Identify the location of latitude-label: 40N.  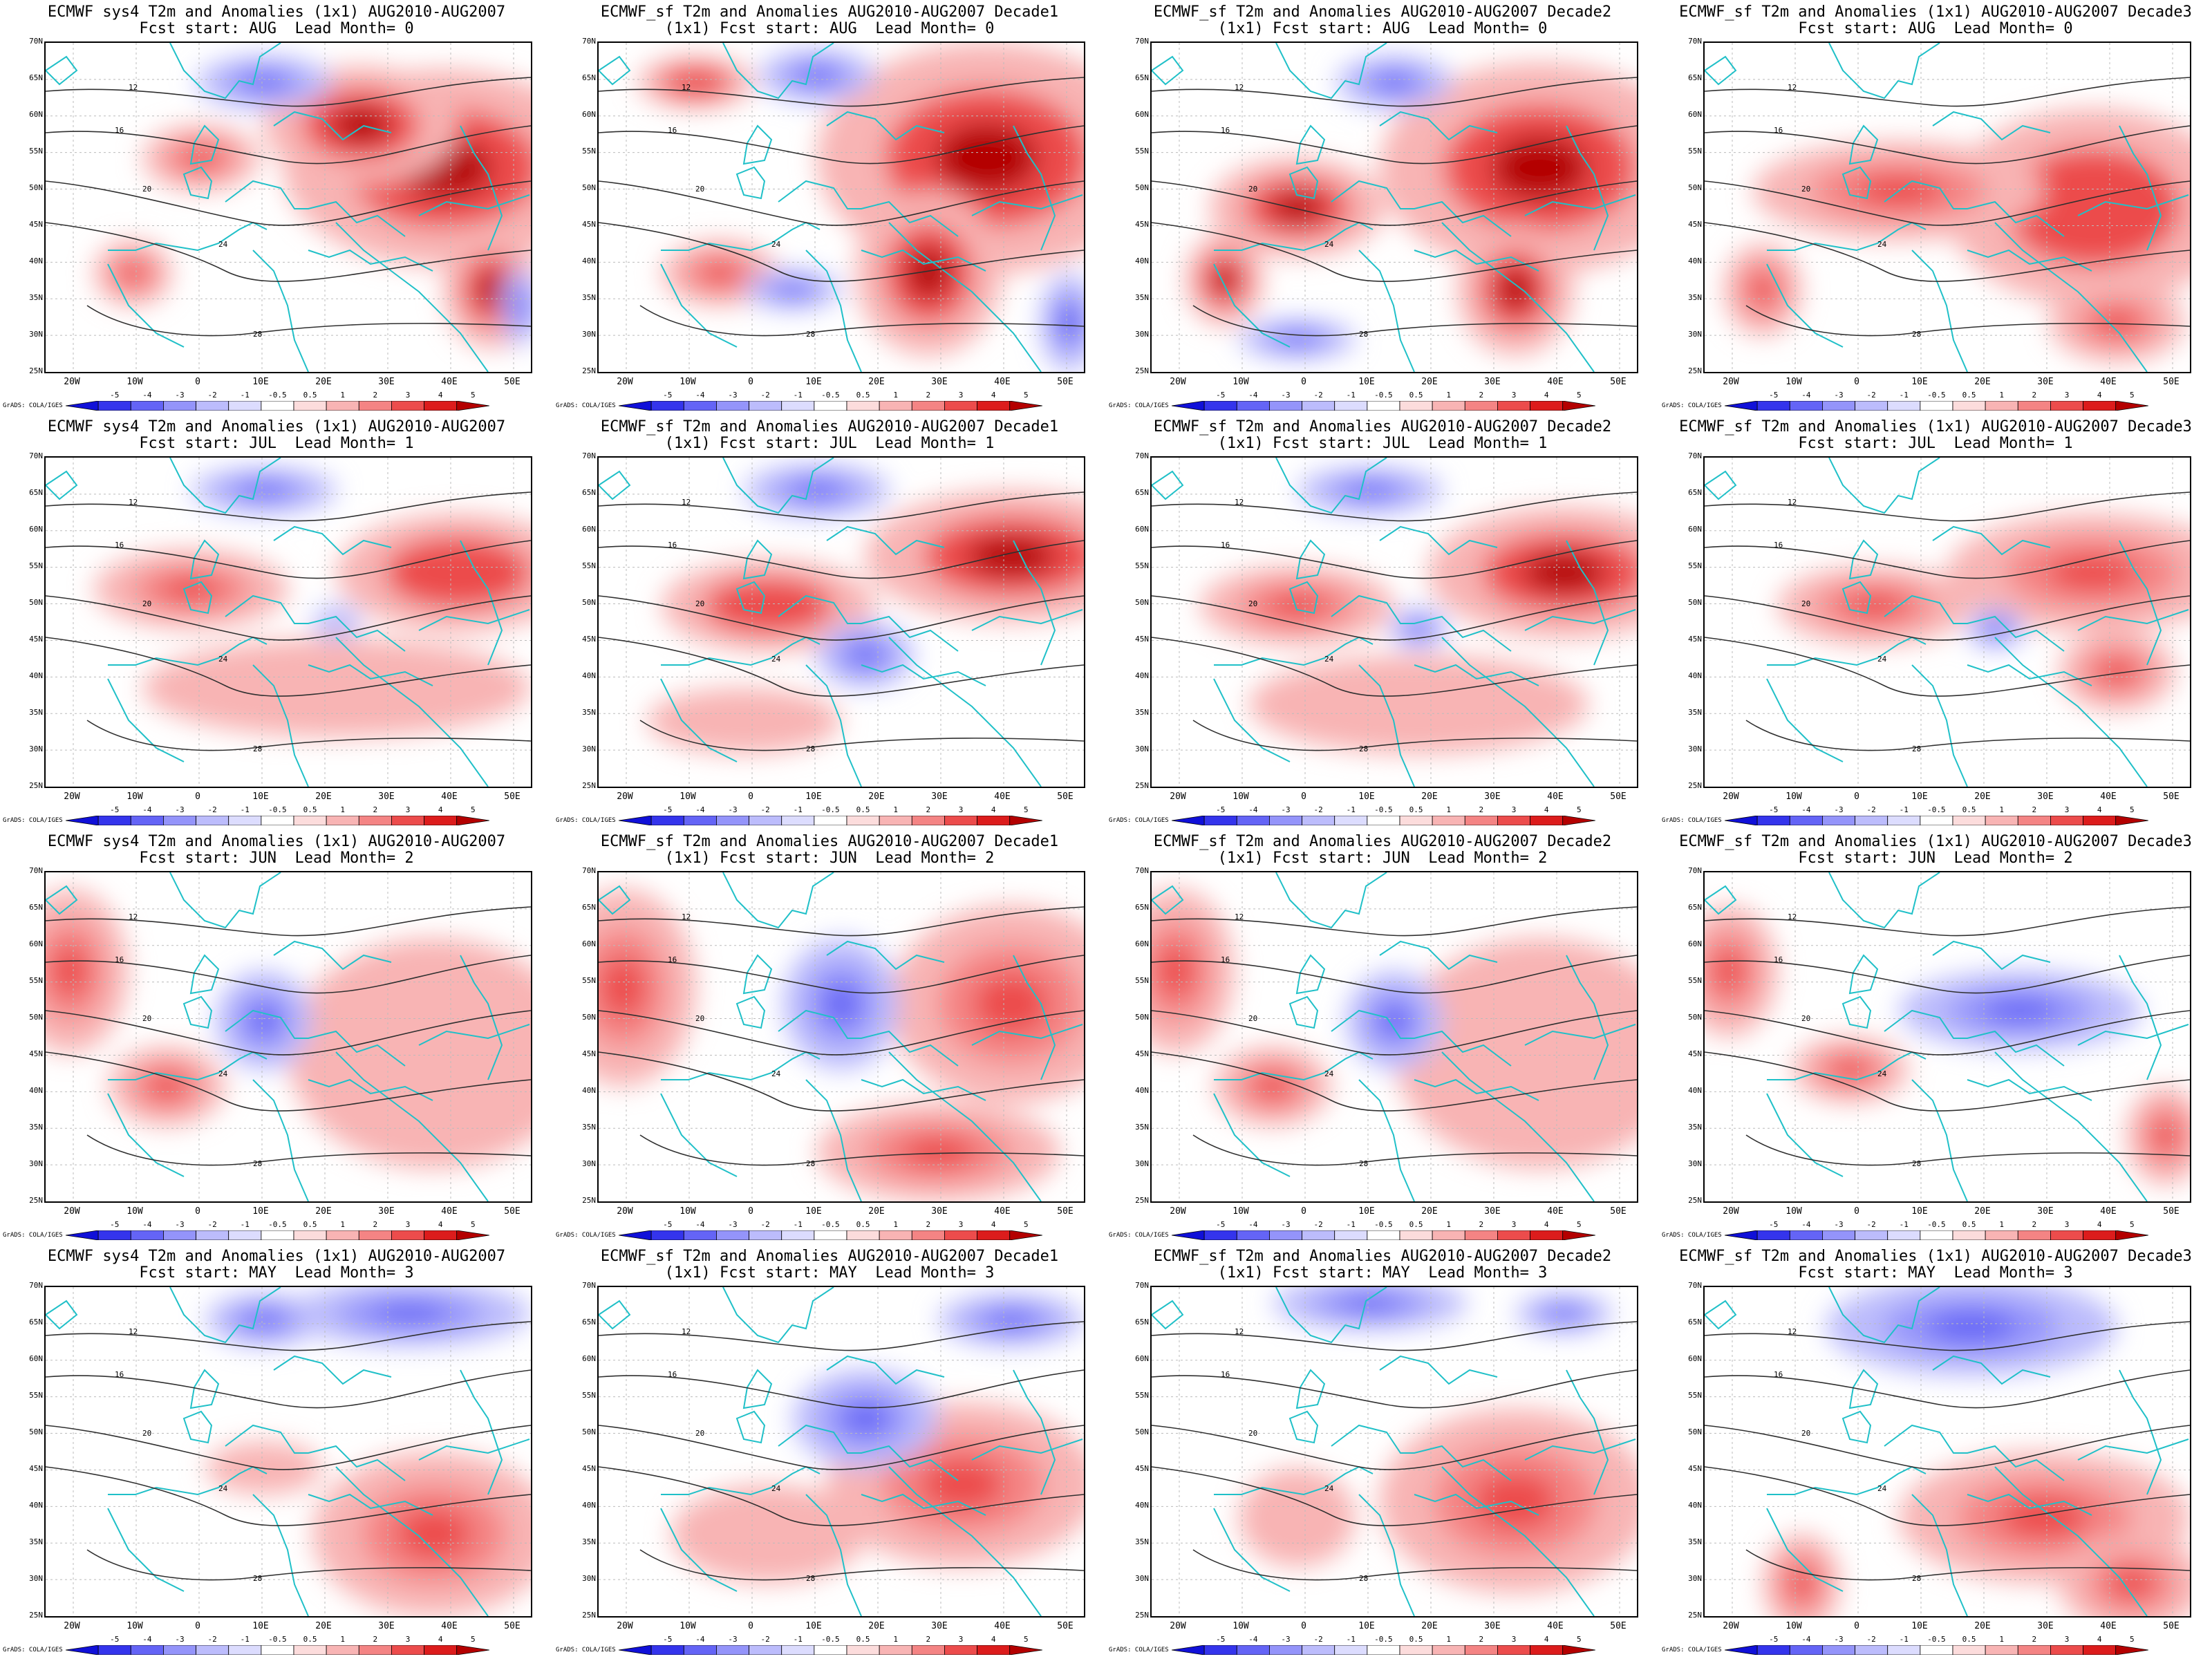
(36, 260).